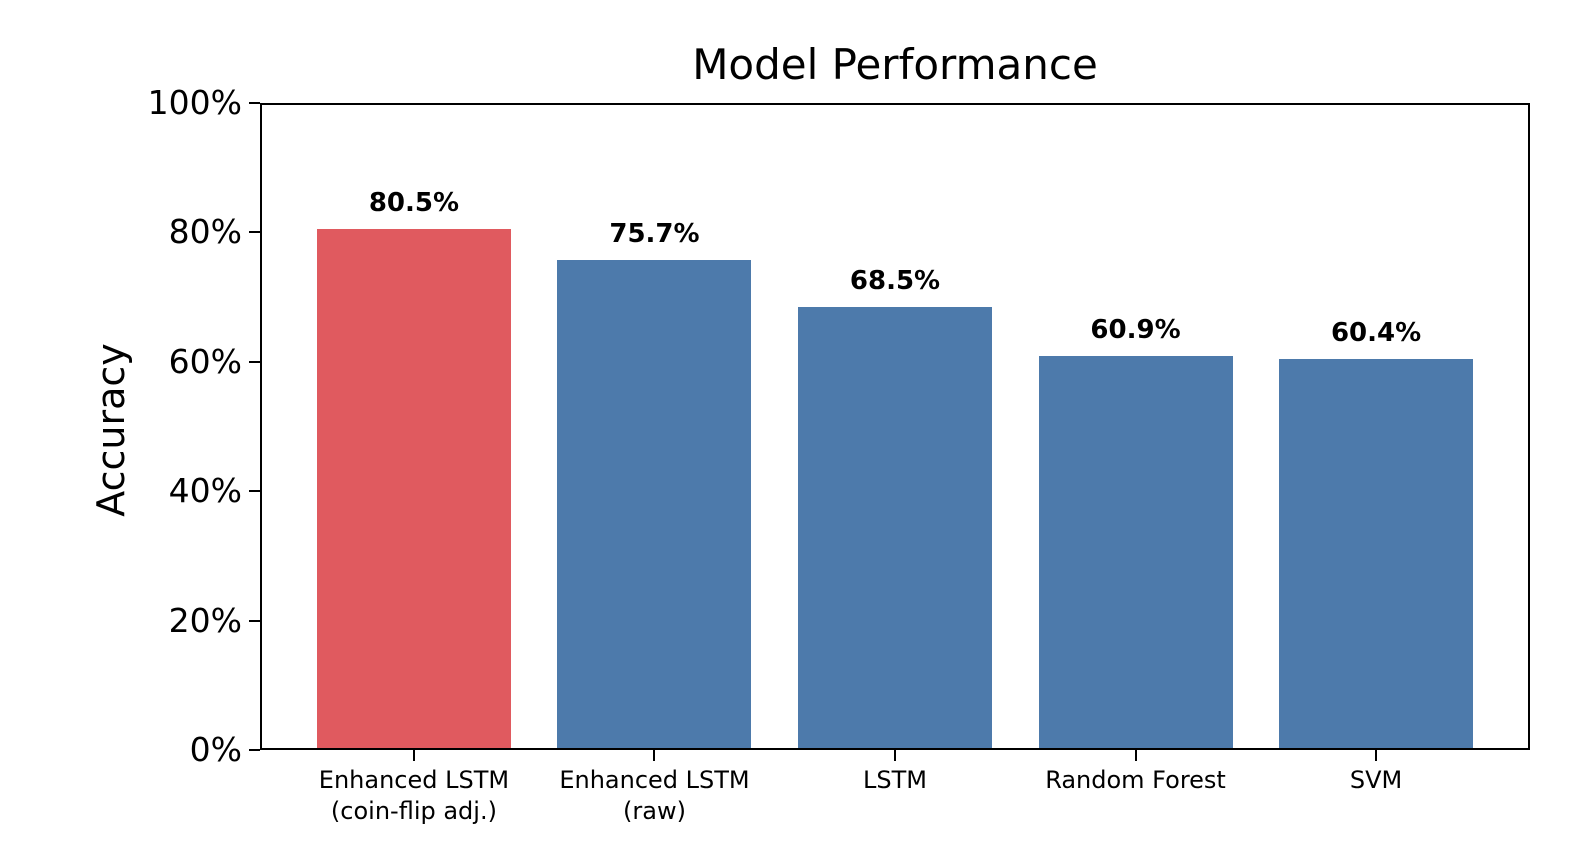 This screenshot has width=1570, height=848. Describe the element at coordinates (205, 491) in the screenshot. I see `y-axis-tick-label: 40%` at that location.